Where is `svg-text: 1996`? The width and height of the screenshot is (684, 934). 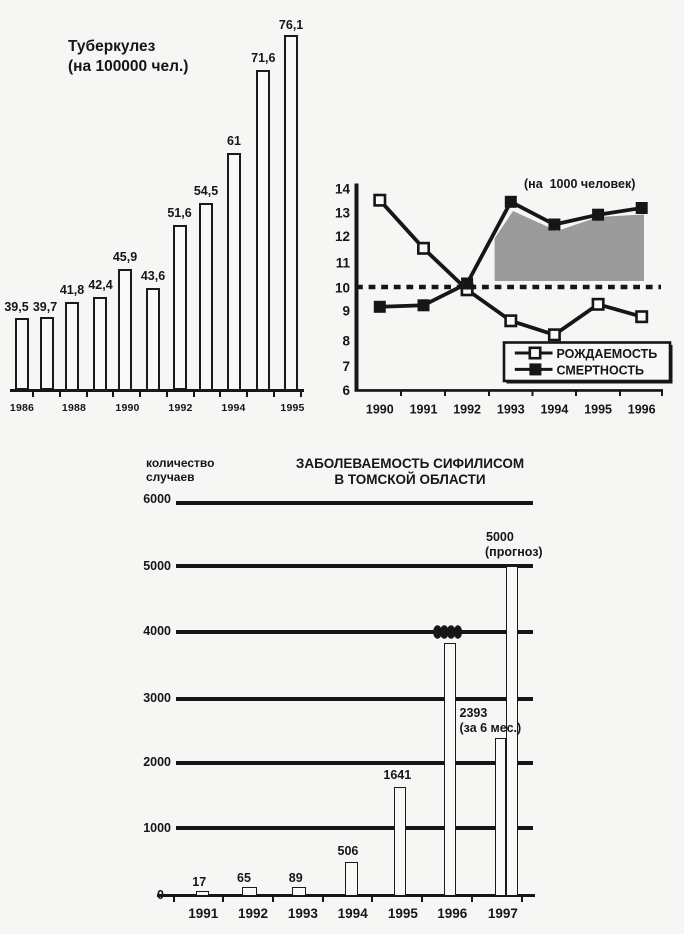
svg-text: 1996 is located at coordinates (642, 410).